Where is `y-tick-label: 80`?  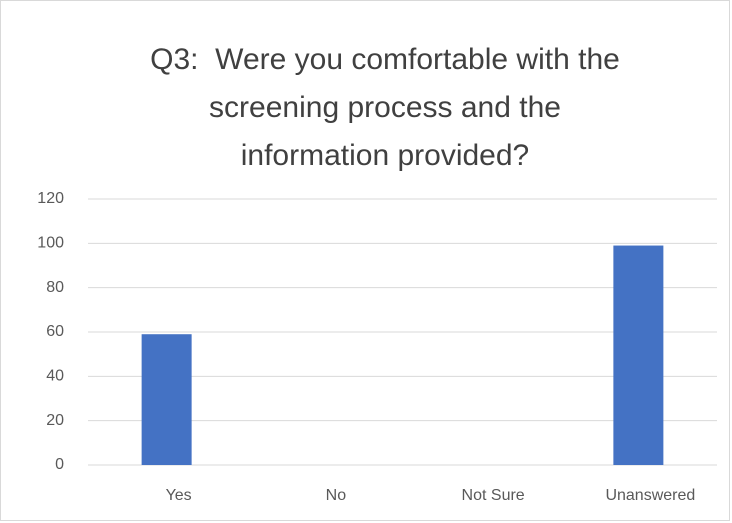 y-tick-label: 80 is located at coordinates (55, 287).